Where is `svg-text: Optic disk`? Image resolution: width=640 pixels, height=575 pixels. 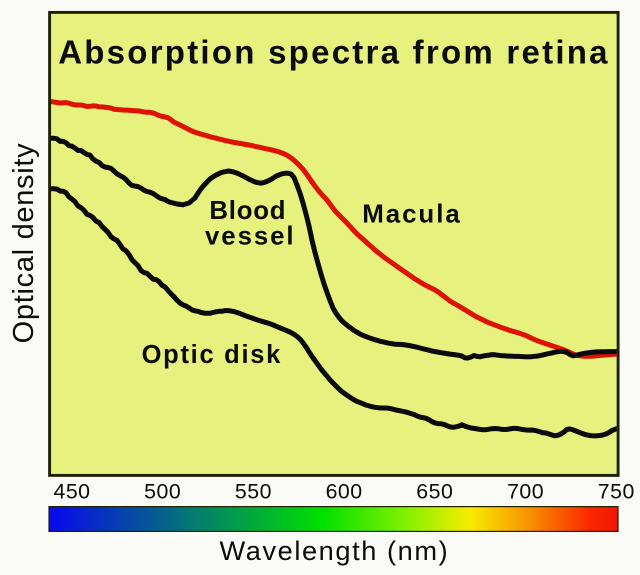 svg-text: Optic disk is located at coordinates (212, 355).